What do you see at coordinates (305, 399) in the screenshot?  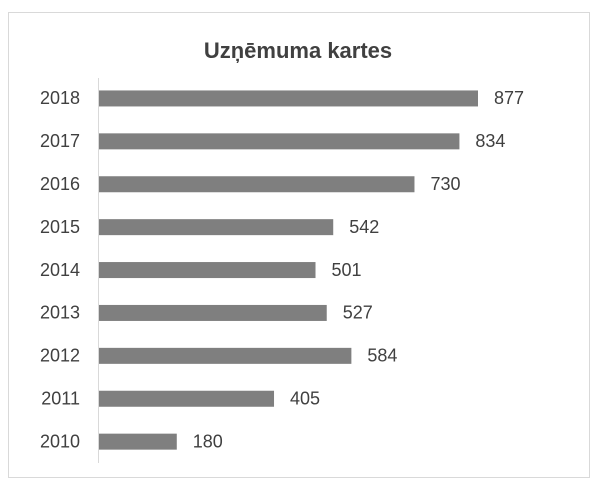 I see `data-label: 405` at bounding box center [305, 399].